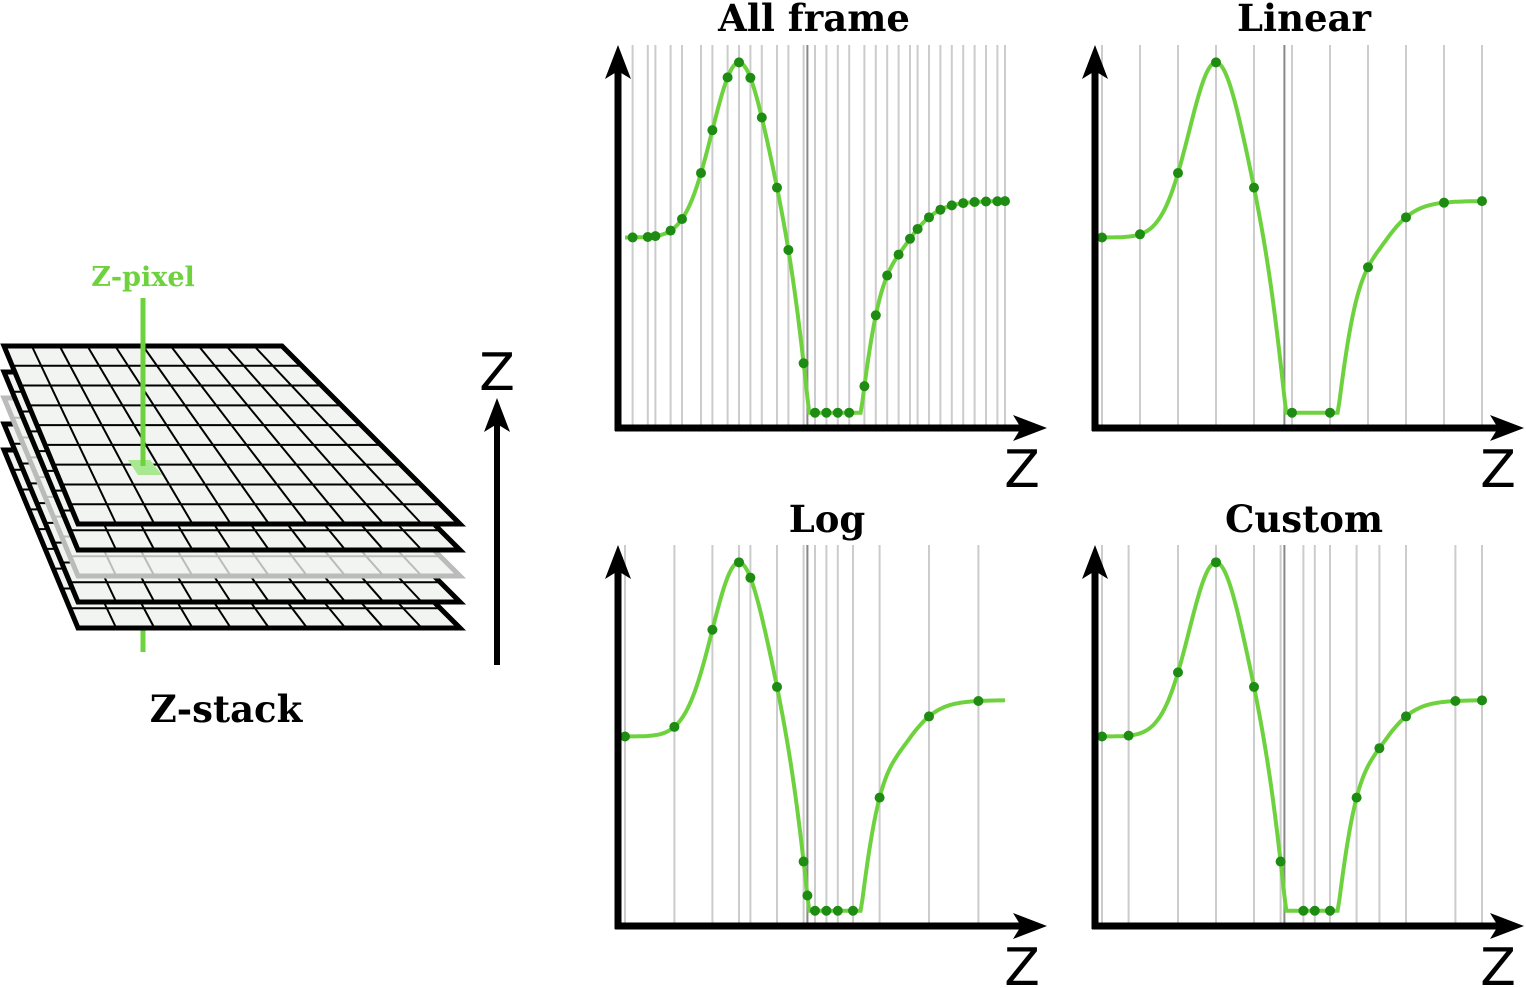 This screenshot has width=1526, height=988. I want to click on z-stack-illustration: Z-pixel Z-stack, so click(233, 496).